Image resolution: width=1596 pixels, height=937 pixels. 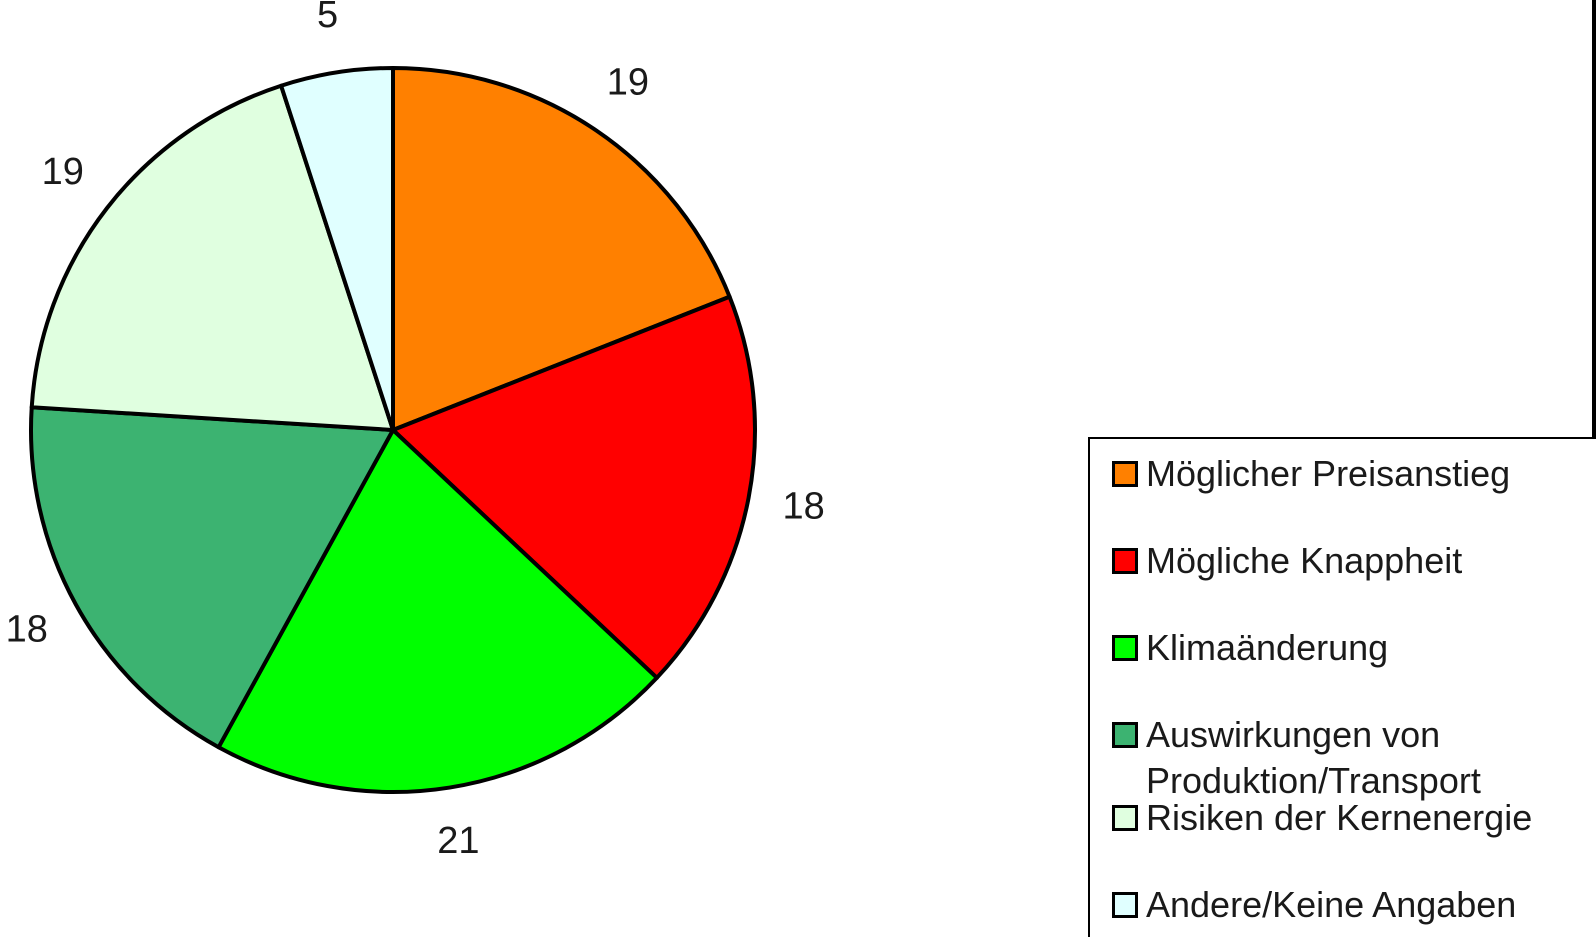 What do you see at coordinates (1125, 905) in the screenshot?
I see `legend-swatch-andere` at bounding box center [1125, 905].